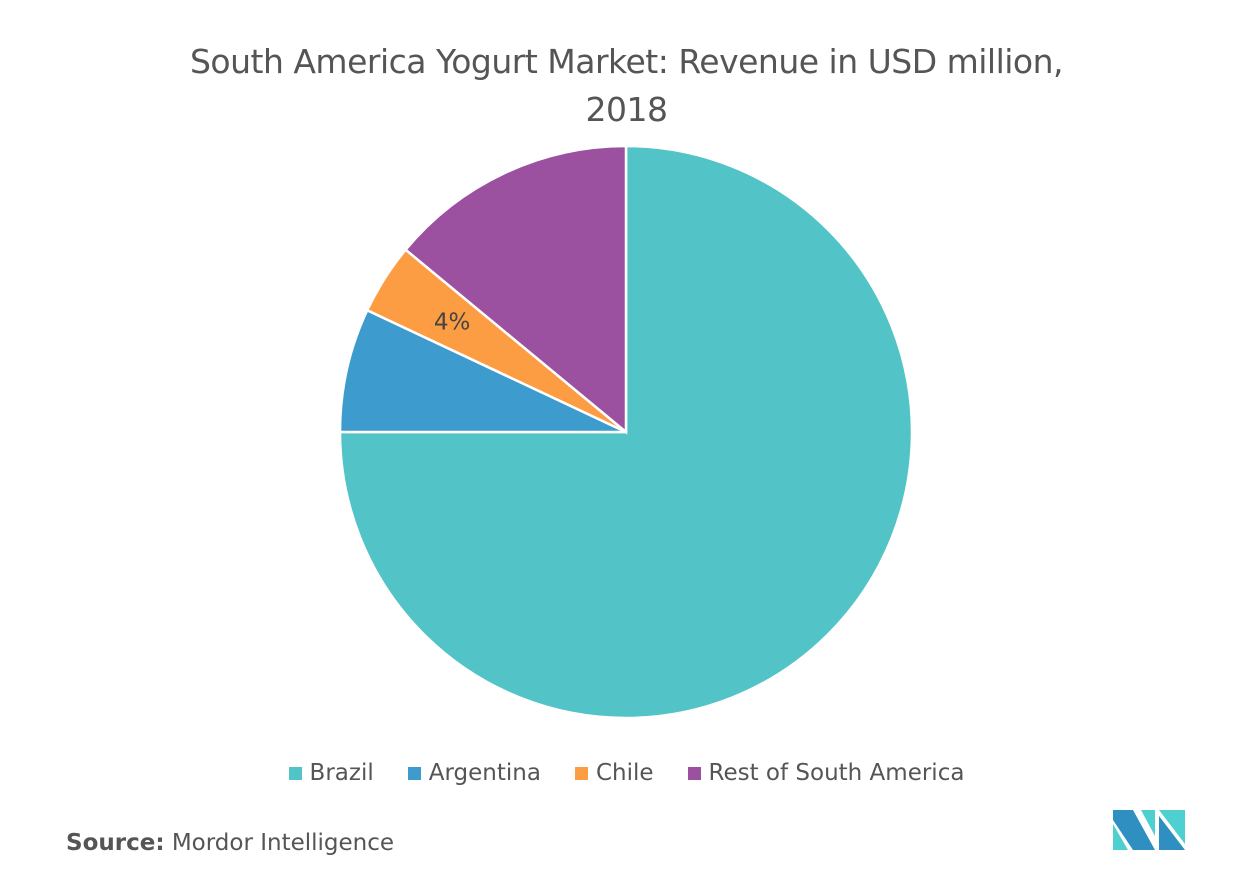 The width and height of the screenshot is (1253, 881). What do you see at coordinates (836, 773) in the screenshot?
I see `legend-label: Rest of South America` at bounding box center [836, 773].